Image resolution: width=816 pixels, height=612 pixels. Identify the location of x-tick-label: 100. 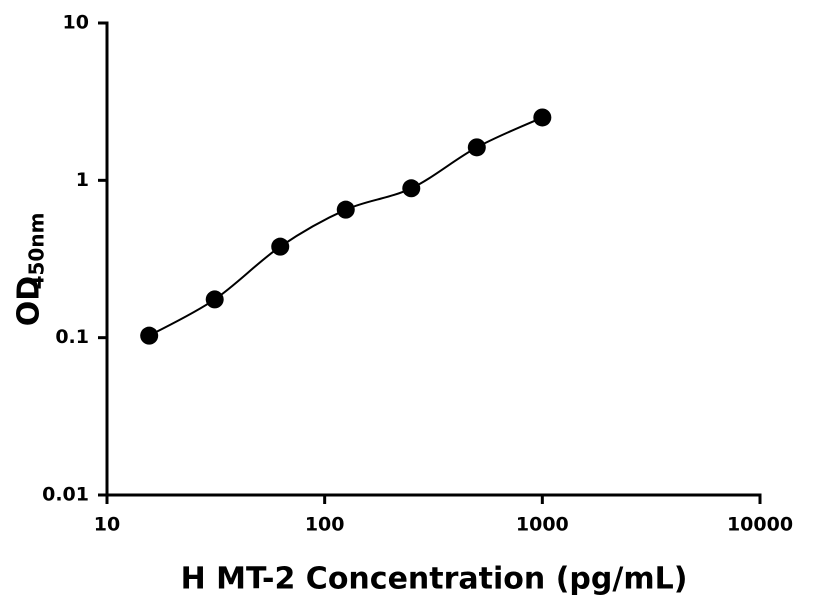
(325, 525).